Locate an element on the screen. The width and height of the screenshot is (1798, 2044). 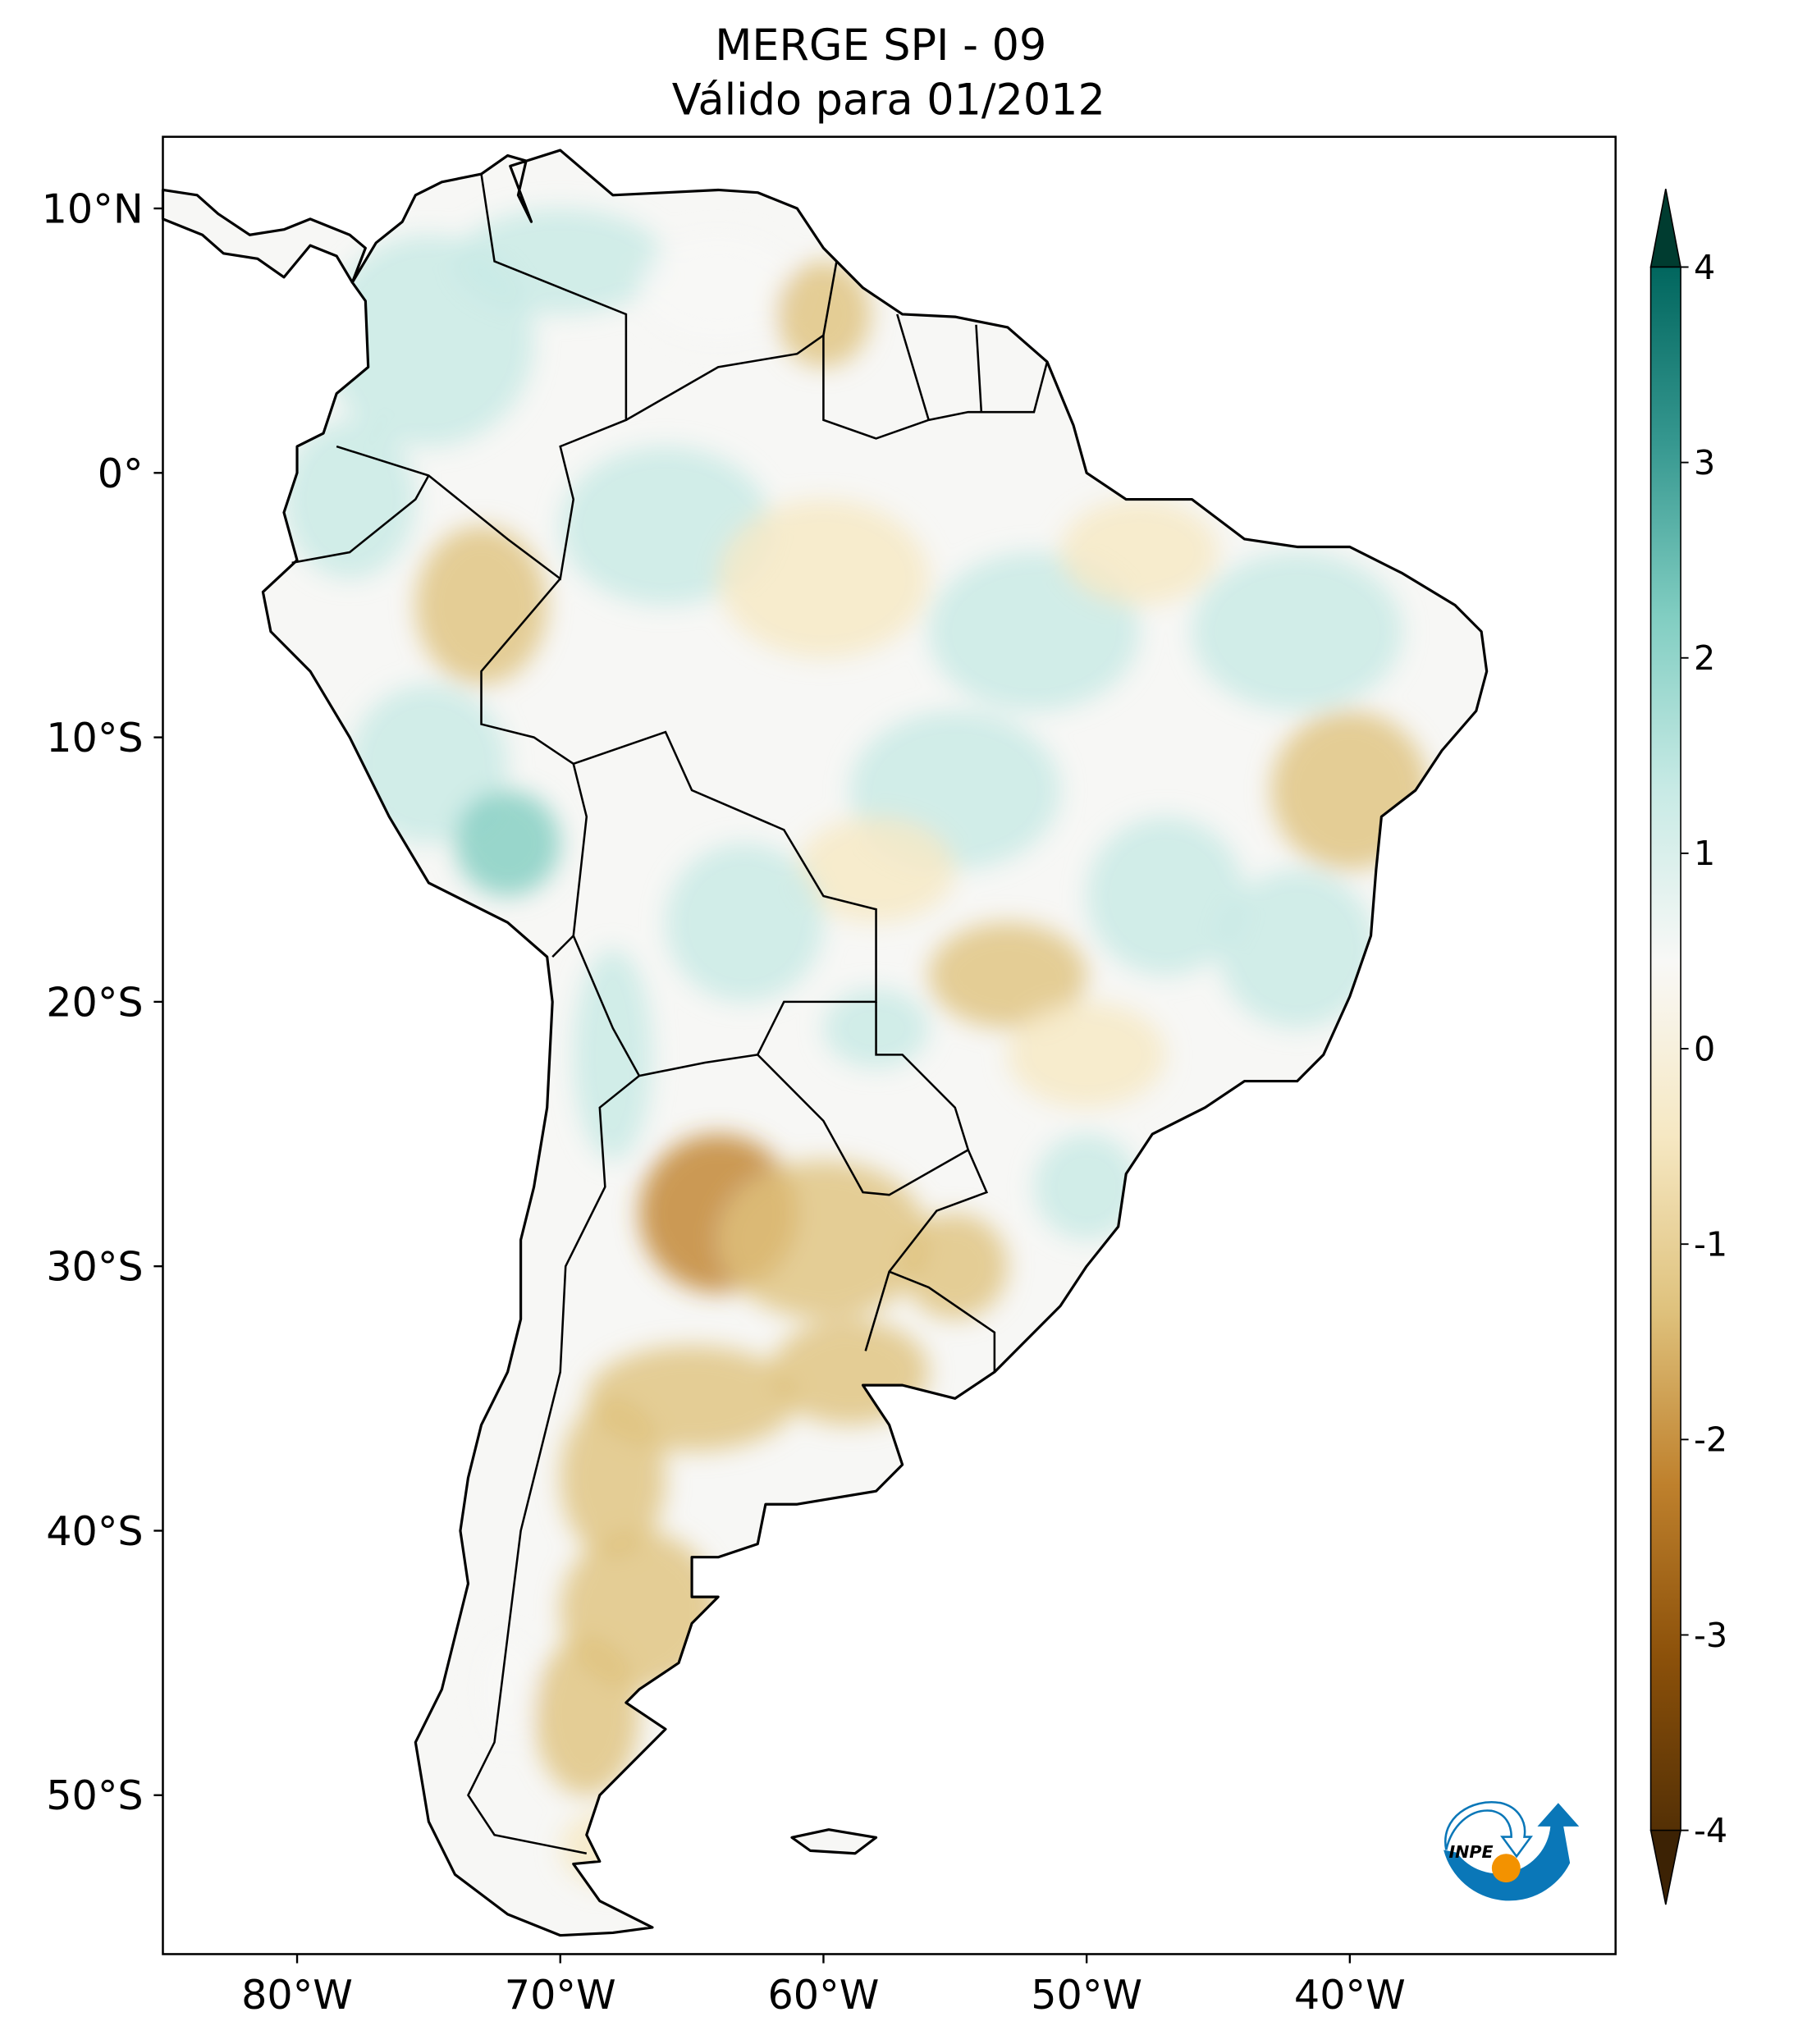
lat-tick-label: 10°N is located at coordinates (93, 208).